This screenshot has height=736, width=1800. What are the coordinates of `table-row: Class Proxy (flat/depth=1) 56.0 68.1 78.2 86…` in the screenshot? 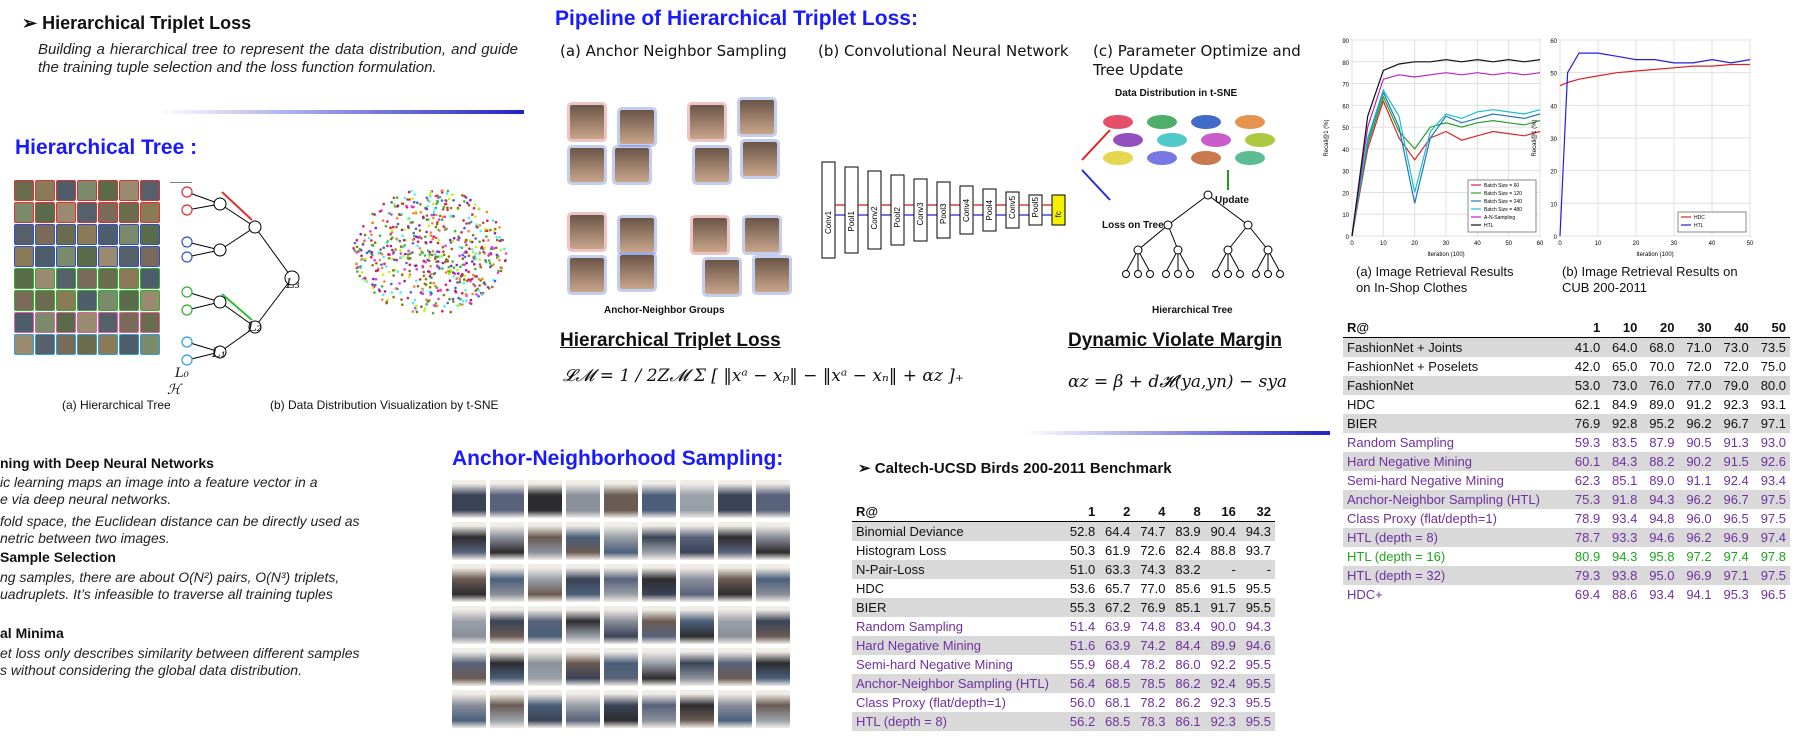 It's located at (1063, 702).